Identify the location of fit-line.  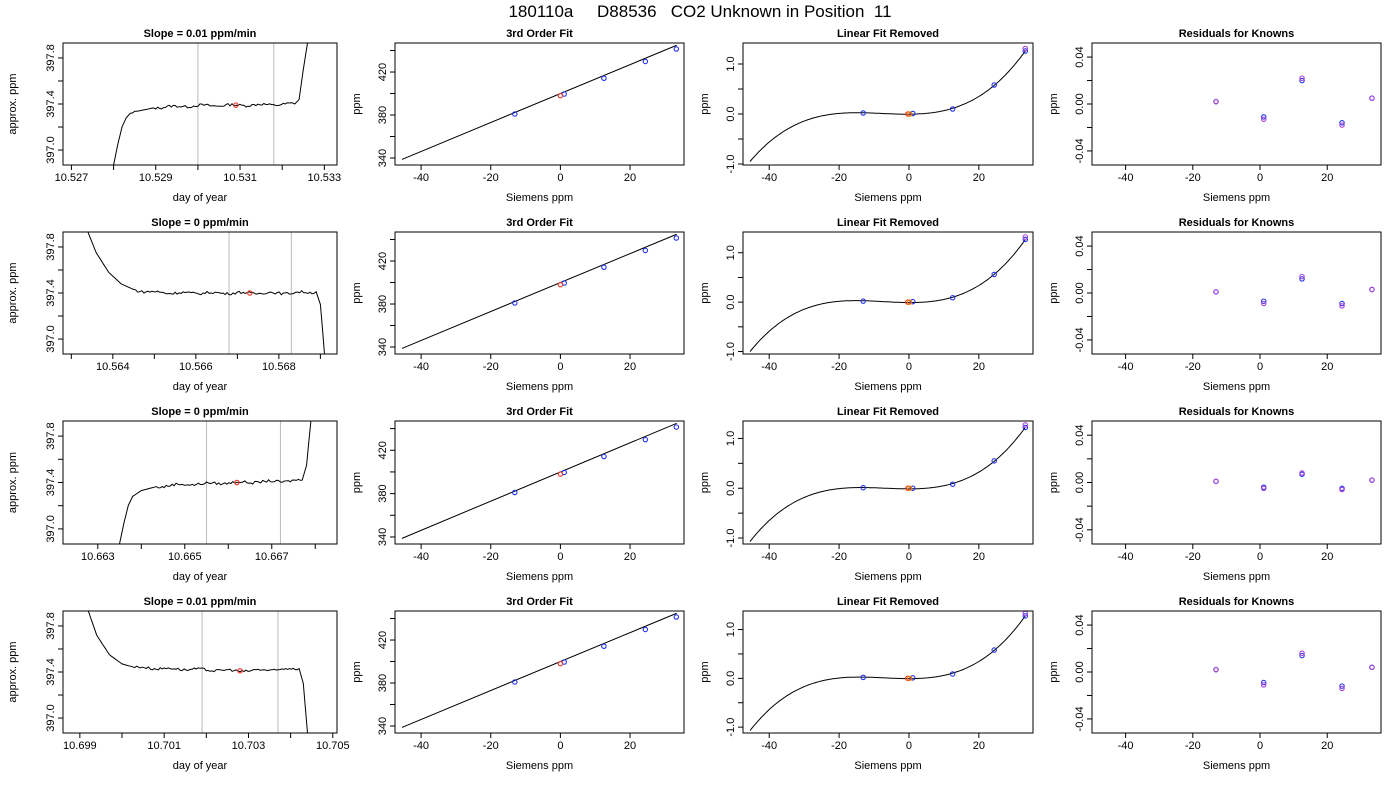
(539, 670).